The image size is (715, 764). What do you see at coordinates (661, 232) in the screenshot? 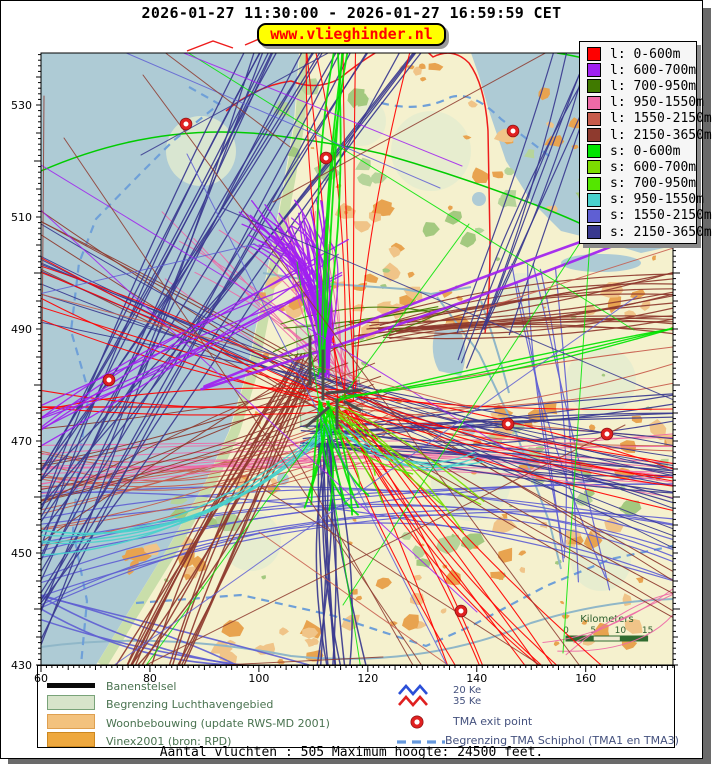
I see `altitude-range-label: s: 2150-3650m` at bounding box center [661, 232].